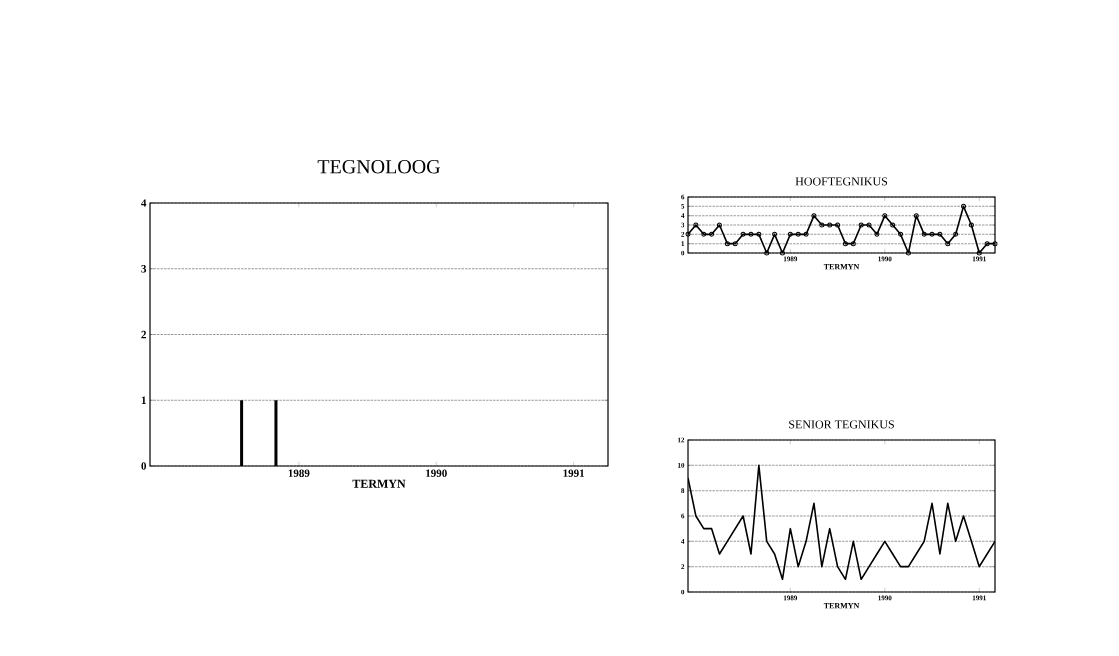 This screenshot has height=656, width=1119. What do you see at coordinates (144, 269) in the screenshot?
I see `y-tick-label: 3` at bounding box center [144, 269].